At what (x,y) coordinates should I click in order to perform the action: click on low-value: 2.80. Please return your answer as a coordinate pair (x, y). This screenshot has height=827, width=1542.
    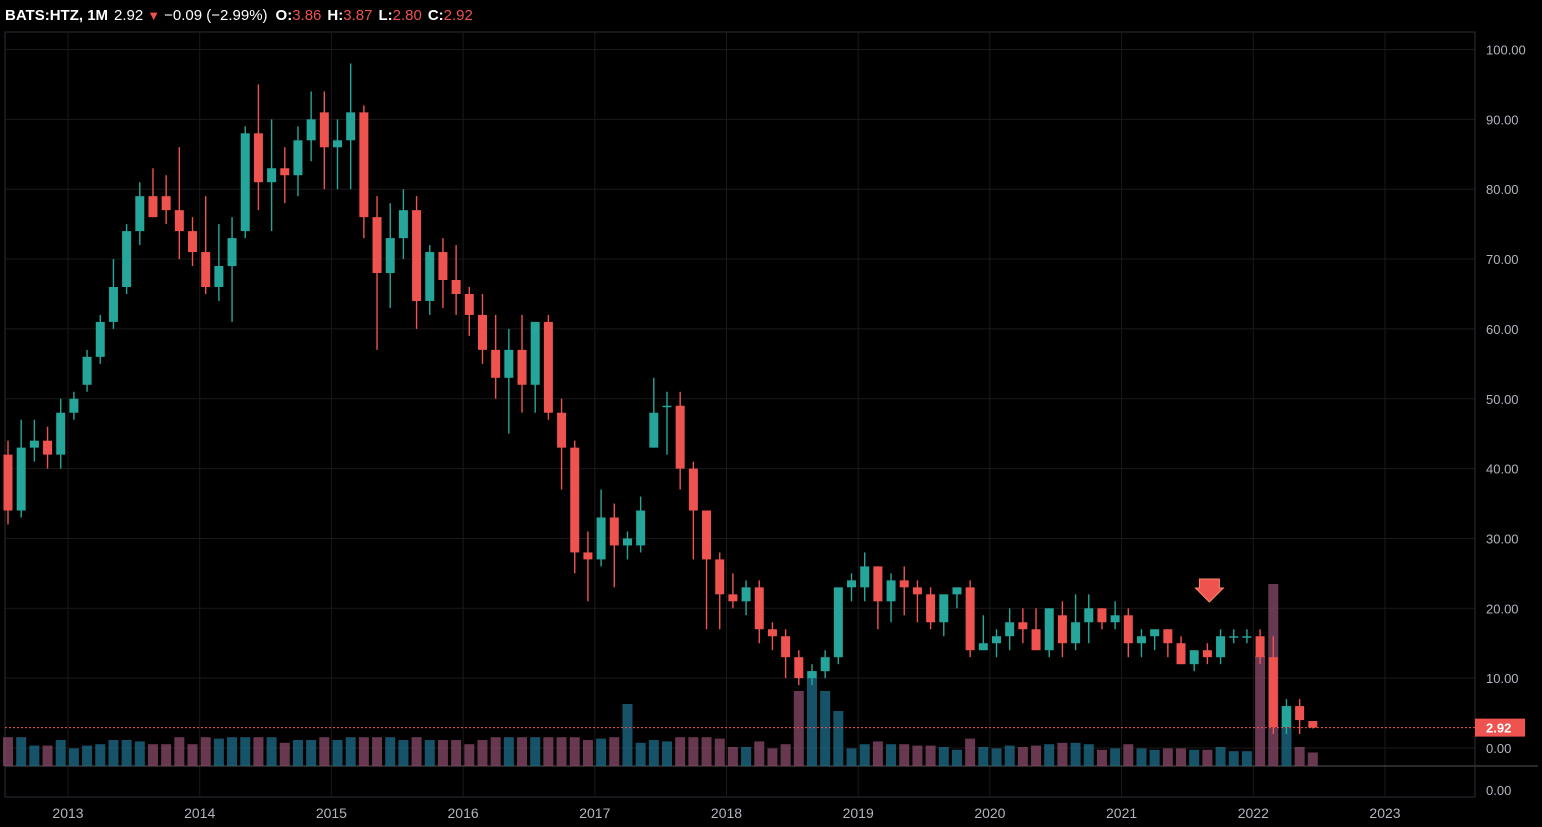
    Looking at the image, I should click on (407, 15).